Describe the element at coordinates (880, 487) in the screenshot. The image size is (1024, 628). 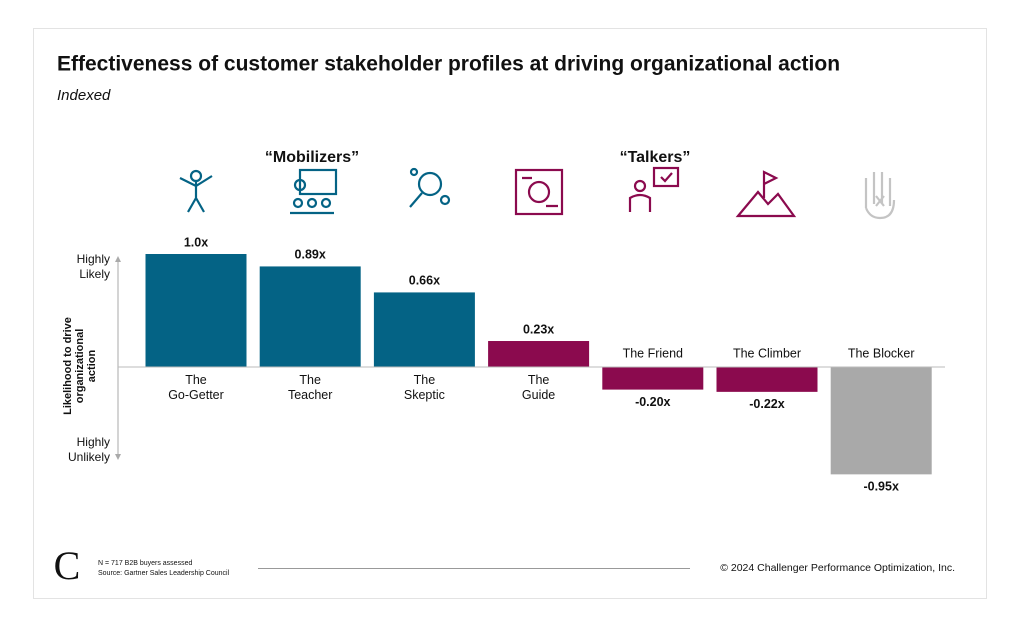
I see `value-label: -0.95x` at that location.